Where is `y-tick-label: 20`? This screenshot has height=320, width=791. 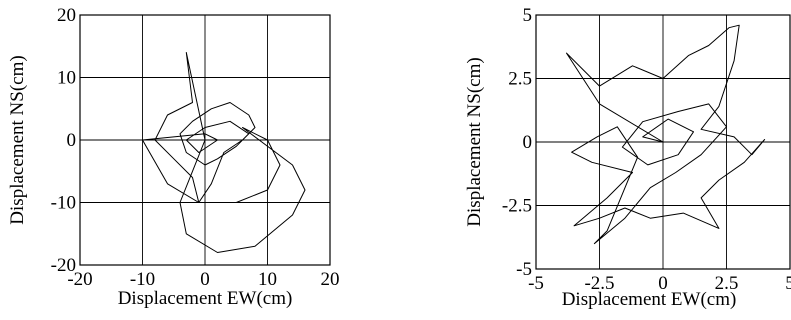 y-tick-label: 20 is located at coordinates (66, 15).